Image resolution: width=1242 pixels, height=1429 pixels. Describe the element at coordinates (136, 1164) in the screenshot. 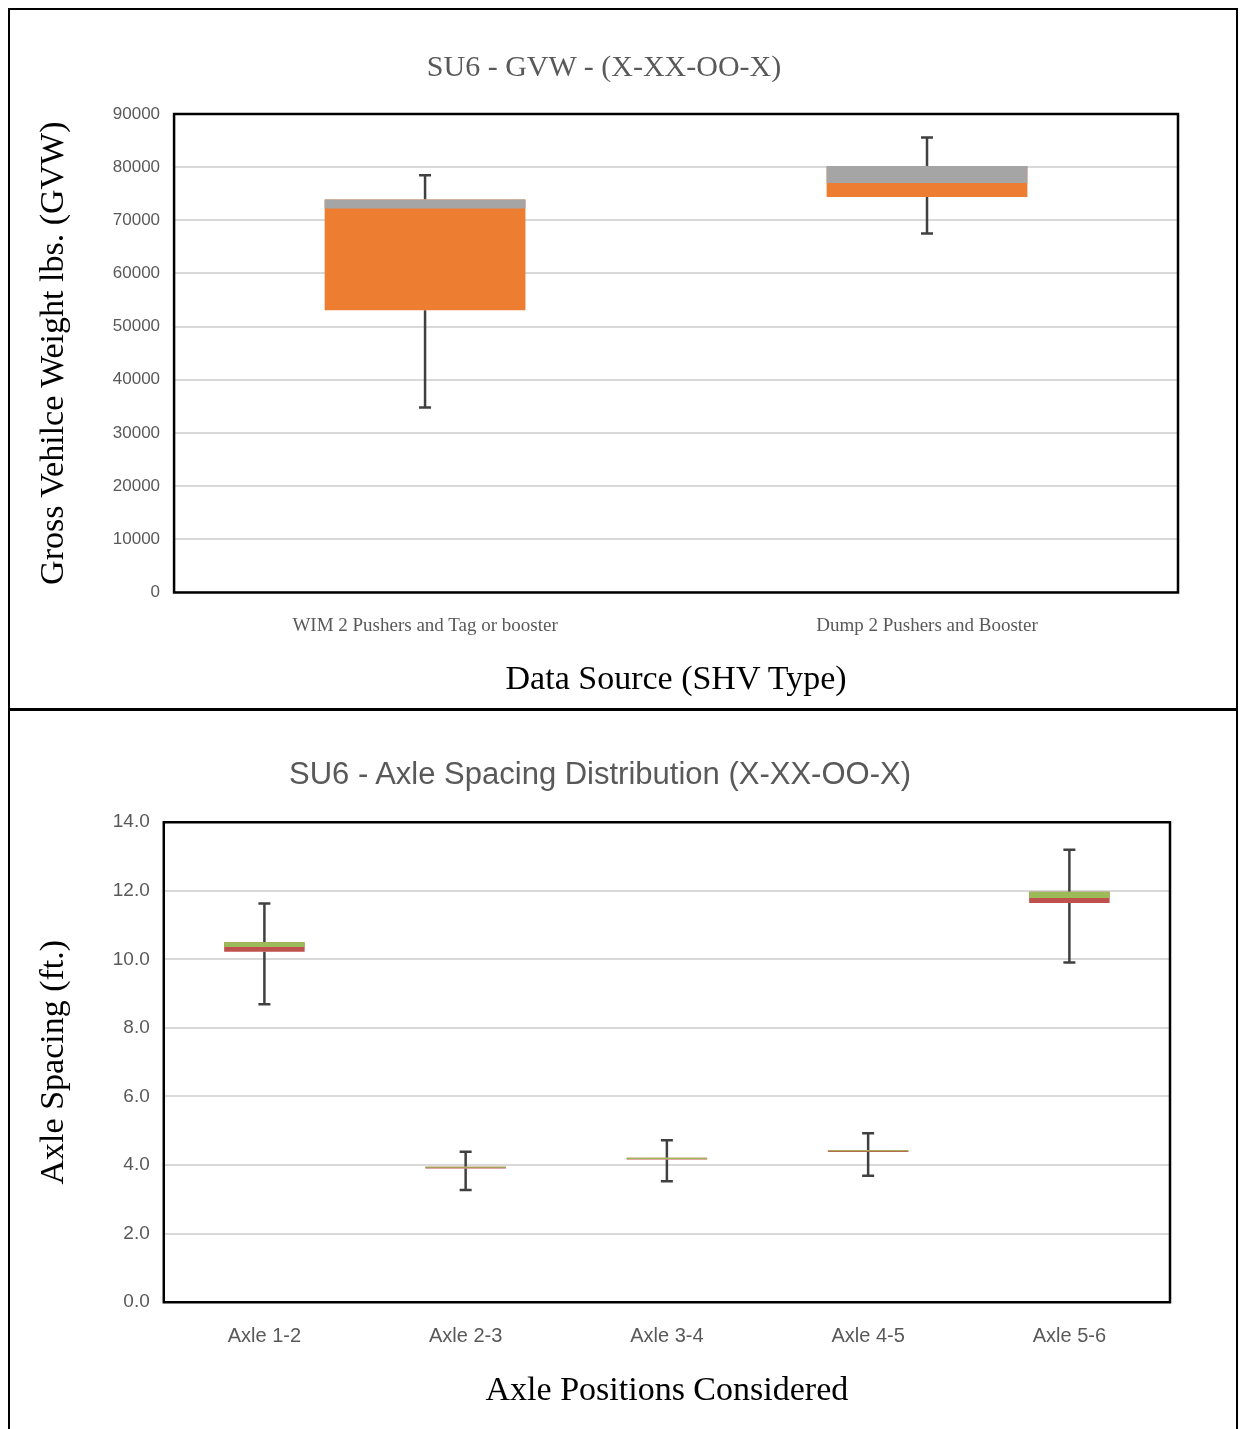

I see `y-tick-label: 4.0` at that location.